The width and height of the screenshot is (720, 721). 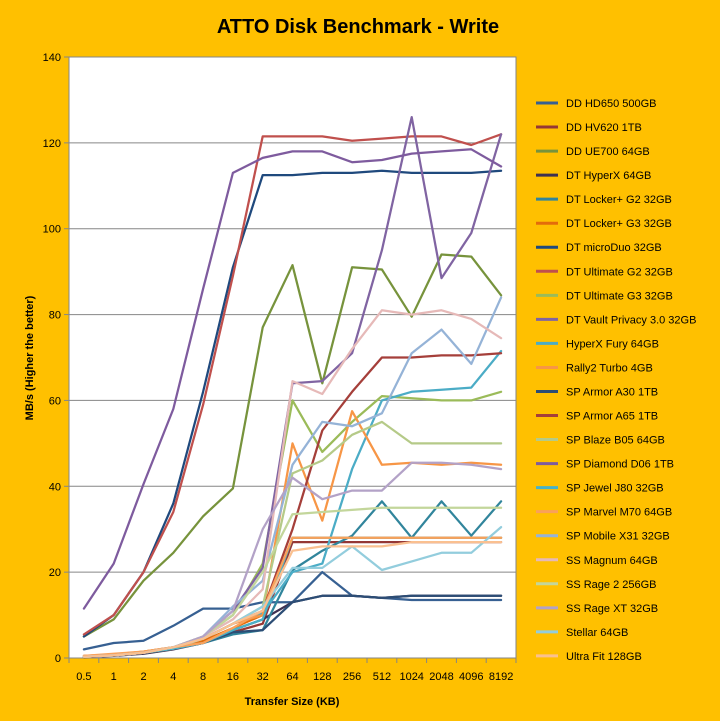 I want to click on y-tick-label: 140, so click(x=52, y=58).